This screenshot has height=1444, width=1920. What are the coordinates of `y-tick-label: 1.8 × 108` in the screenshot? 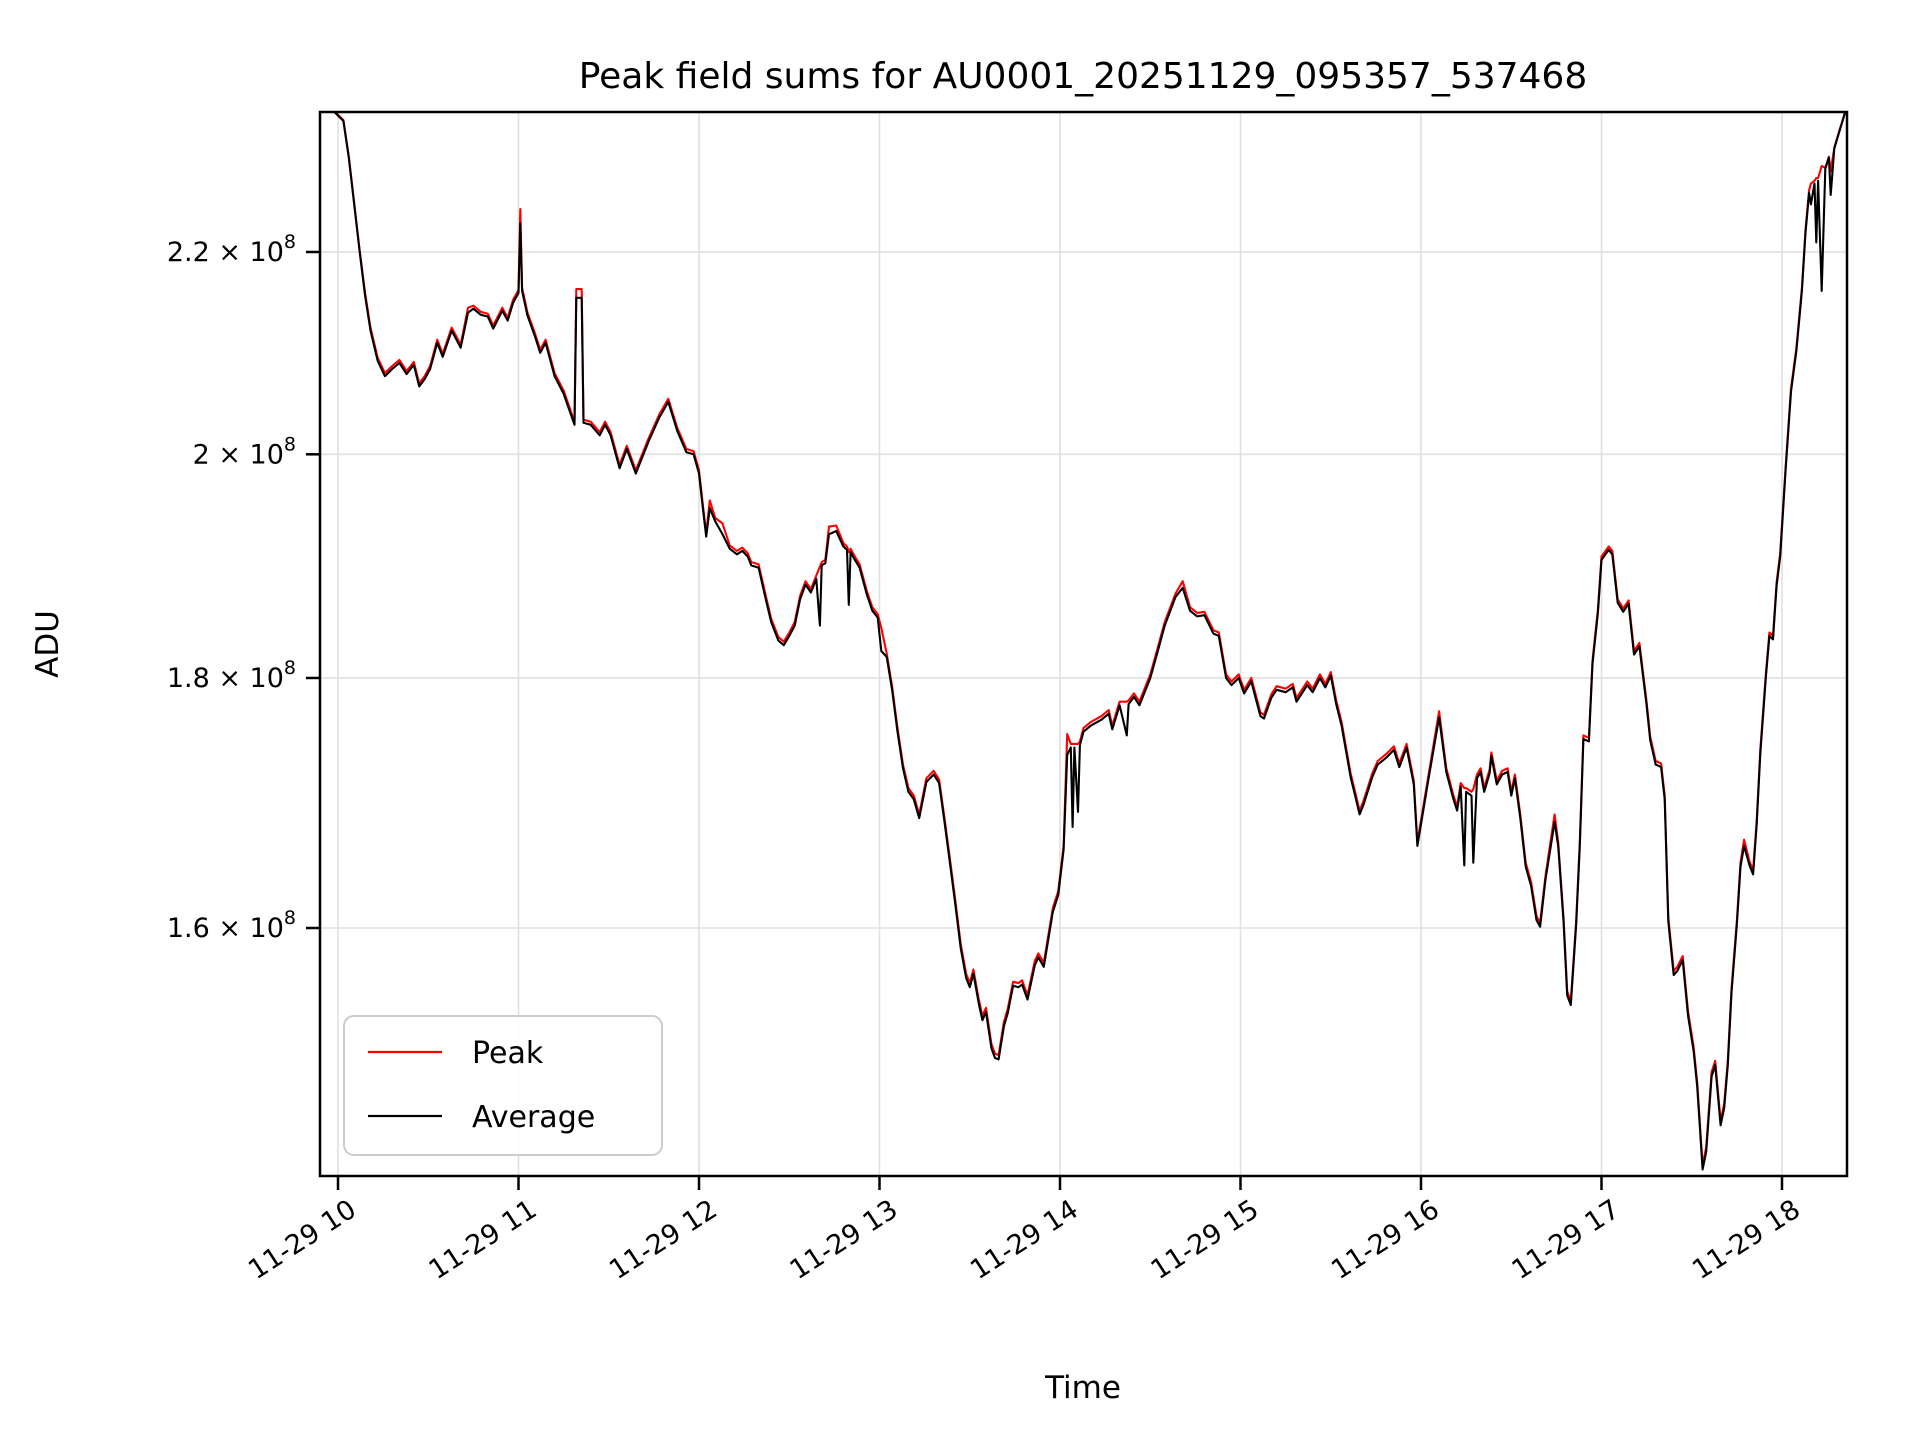 It's located at (231, 675).